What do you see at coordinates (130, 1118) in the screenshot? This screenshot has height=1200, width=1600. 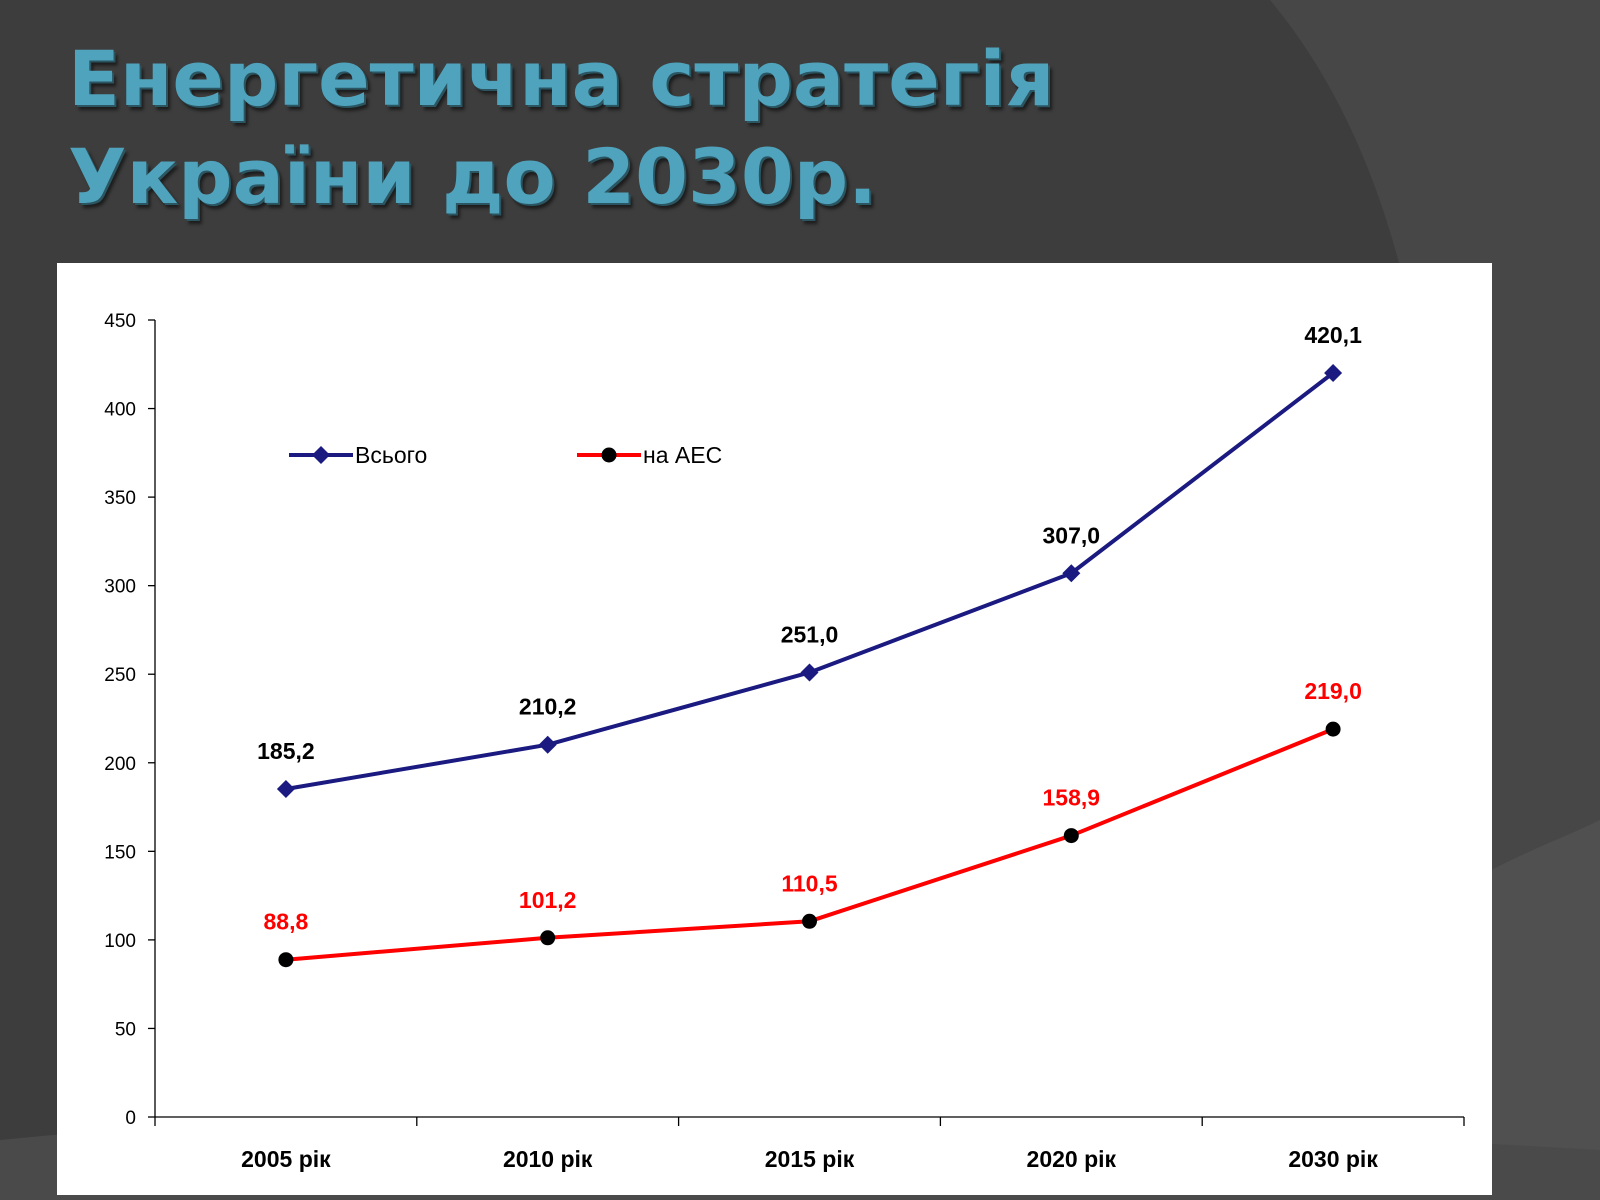 I see `y-tick-label: 0` at bounding box center [130, 1118].